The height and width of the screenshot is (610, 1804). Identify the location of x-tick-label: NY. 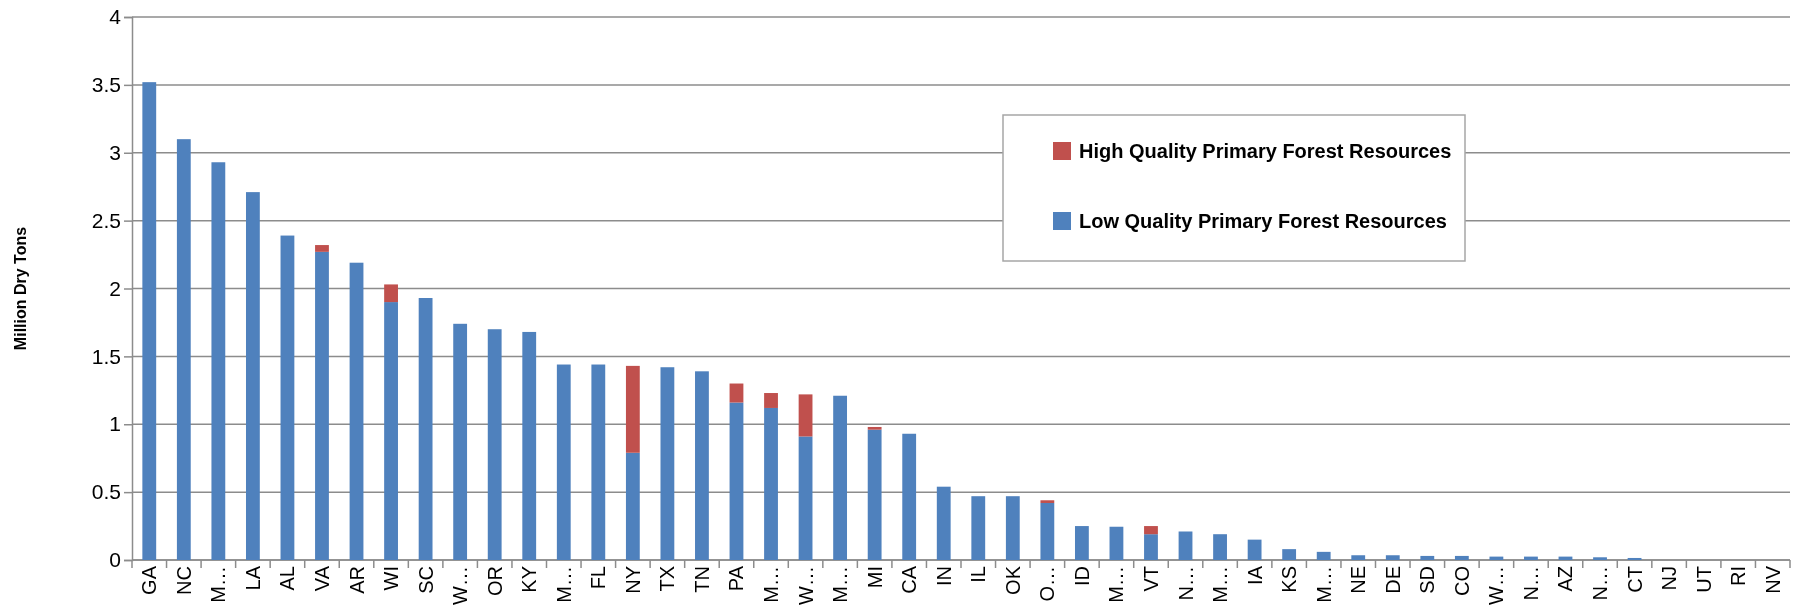
(632, 580).